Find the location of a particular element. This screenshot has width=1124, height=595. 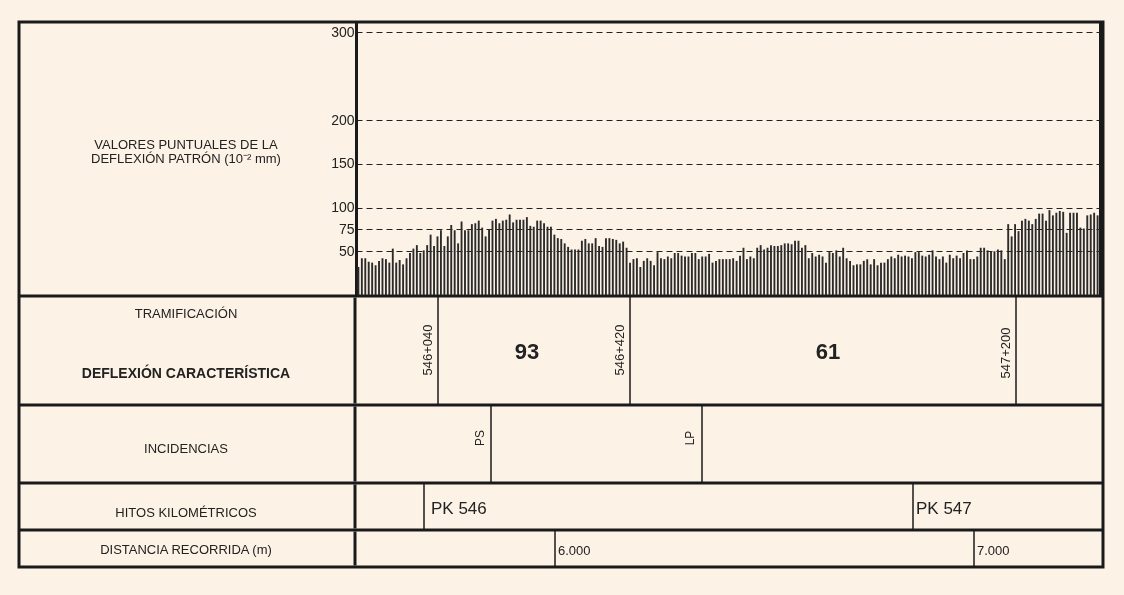

y-tick-label: 50 is located at coordinates (346, 250).